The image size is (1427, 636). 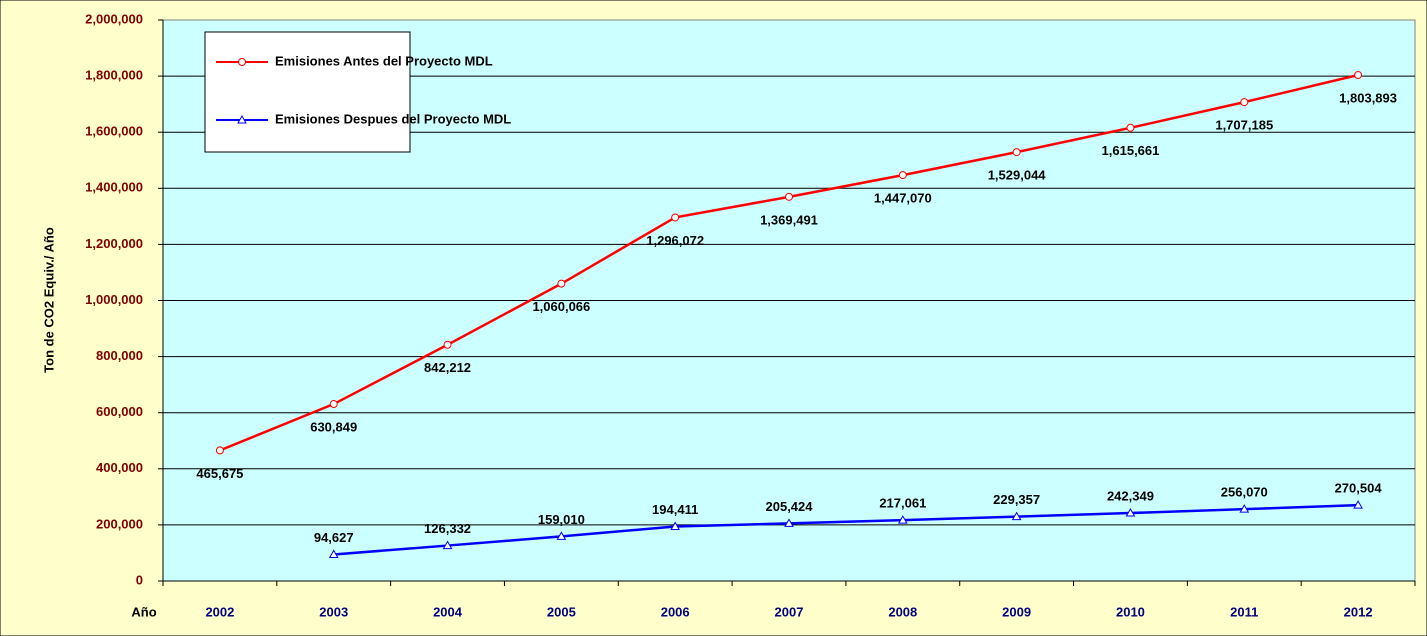 What do you see at coordinates (675, 611) in the screenshot?
I see `x-tick-label: 2006` at bounding box center [675, 611].